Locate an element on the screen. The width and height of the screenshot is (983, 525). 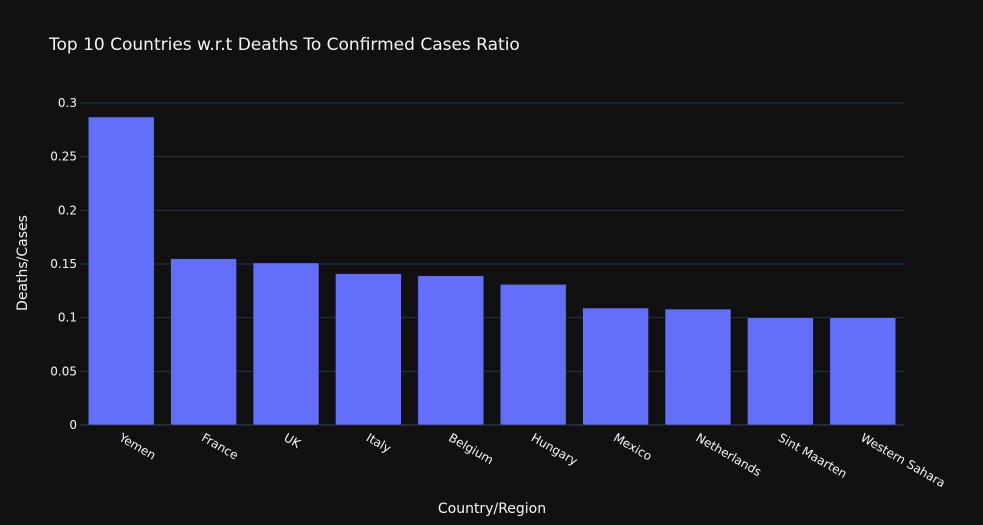
y-axis-label: Deaths/Cases is located at coordinates (23, 263).